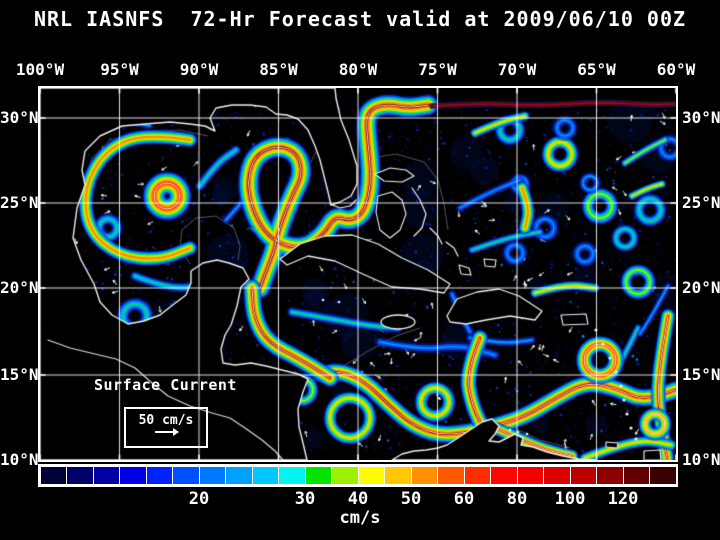 This screenshot has width=720, height=540. Describe the element at coordinates (437, 69) in the screenshot. I see `lon-tick-label: 75°W` at that location.